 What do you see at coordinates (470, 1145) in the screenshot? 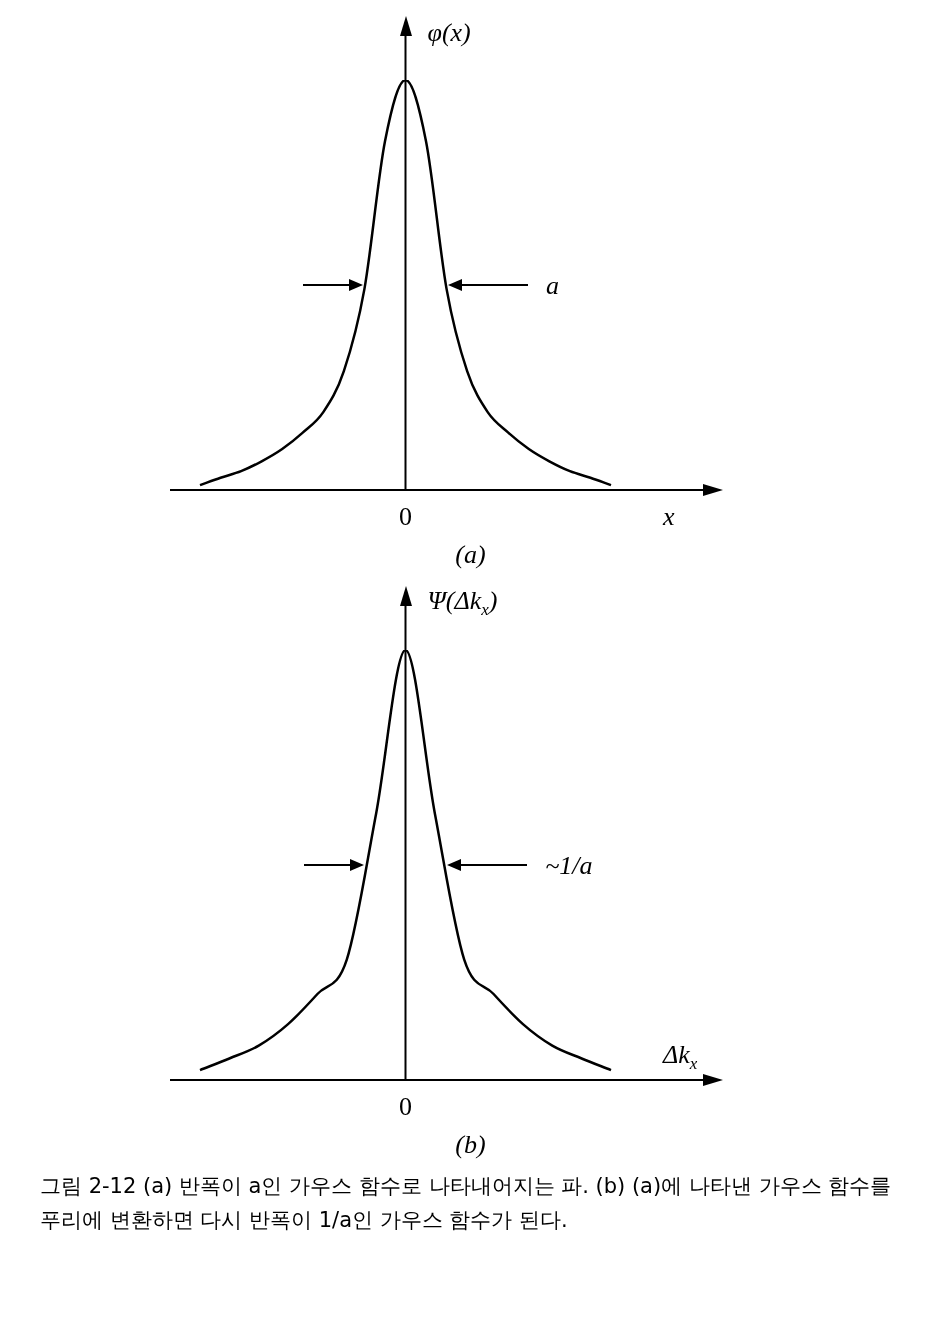
I see `text: (b)` at bounding box center [470, 1145].